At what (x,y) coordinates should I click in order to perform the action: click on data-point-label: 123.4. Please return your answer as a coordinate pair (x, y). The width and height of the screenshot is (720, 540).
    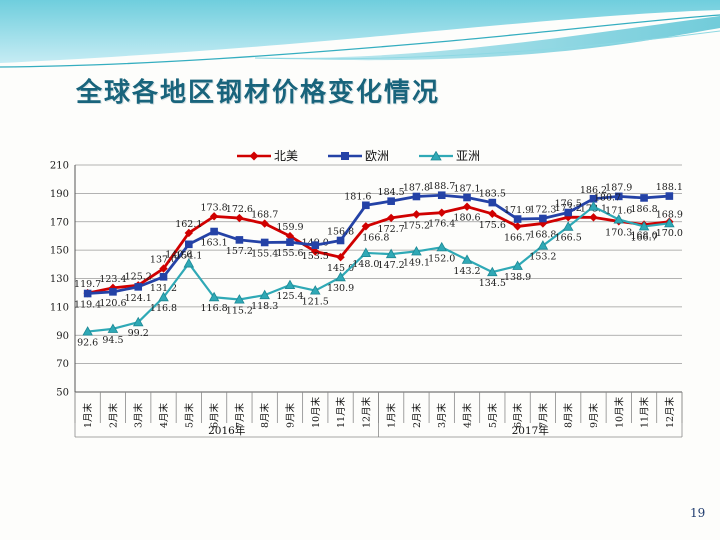
    Looking at the image, I should click on (112, 279).